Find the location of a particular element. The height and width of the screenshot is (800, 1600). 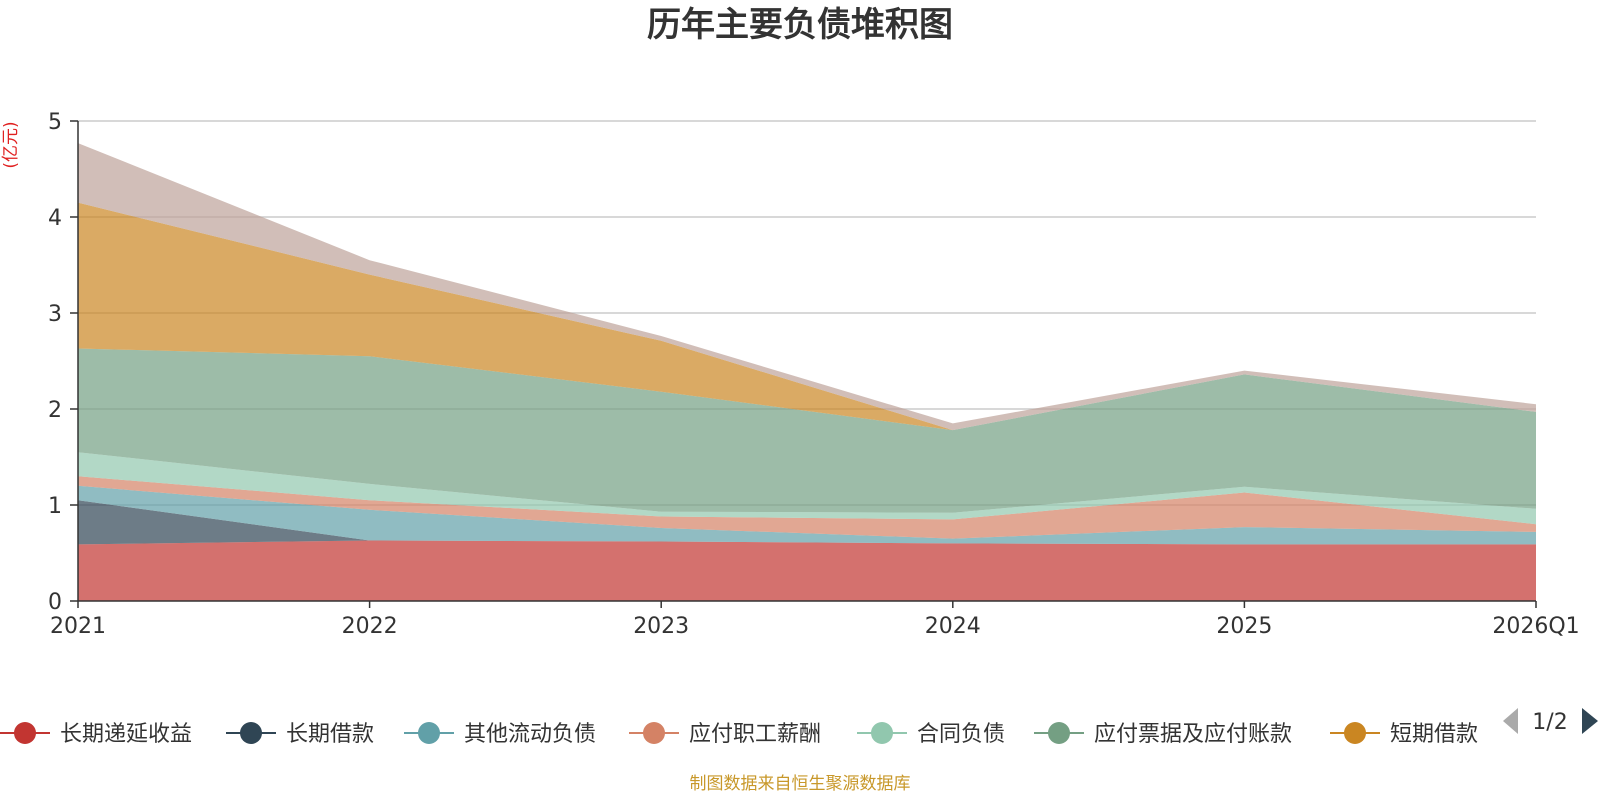

x-tick-label-4: 2025 is located at coordinates (1244, 626).